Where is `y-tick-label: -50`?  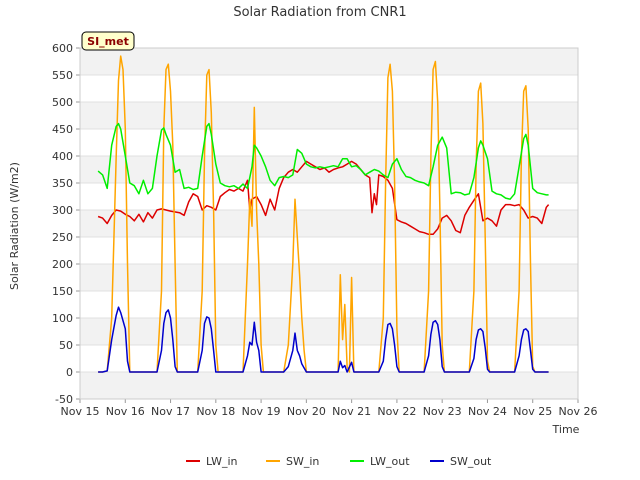
y-tick-label: -50 is located at coordinates (64, 399).